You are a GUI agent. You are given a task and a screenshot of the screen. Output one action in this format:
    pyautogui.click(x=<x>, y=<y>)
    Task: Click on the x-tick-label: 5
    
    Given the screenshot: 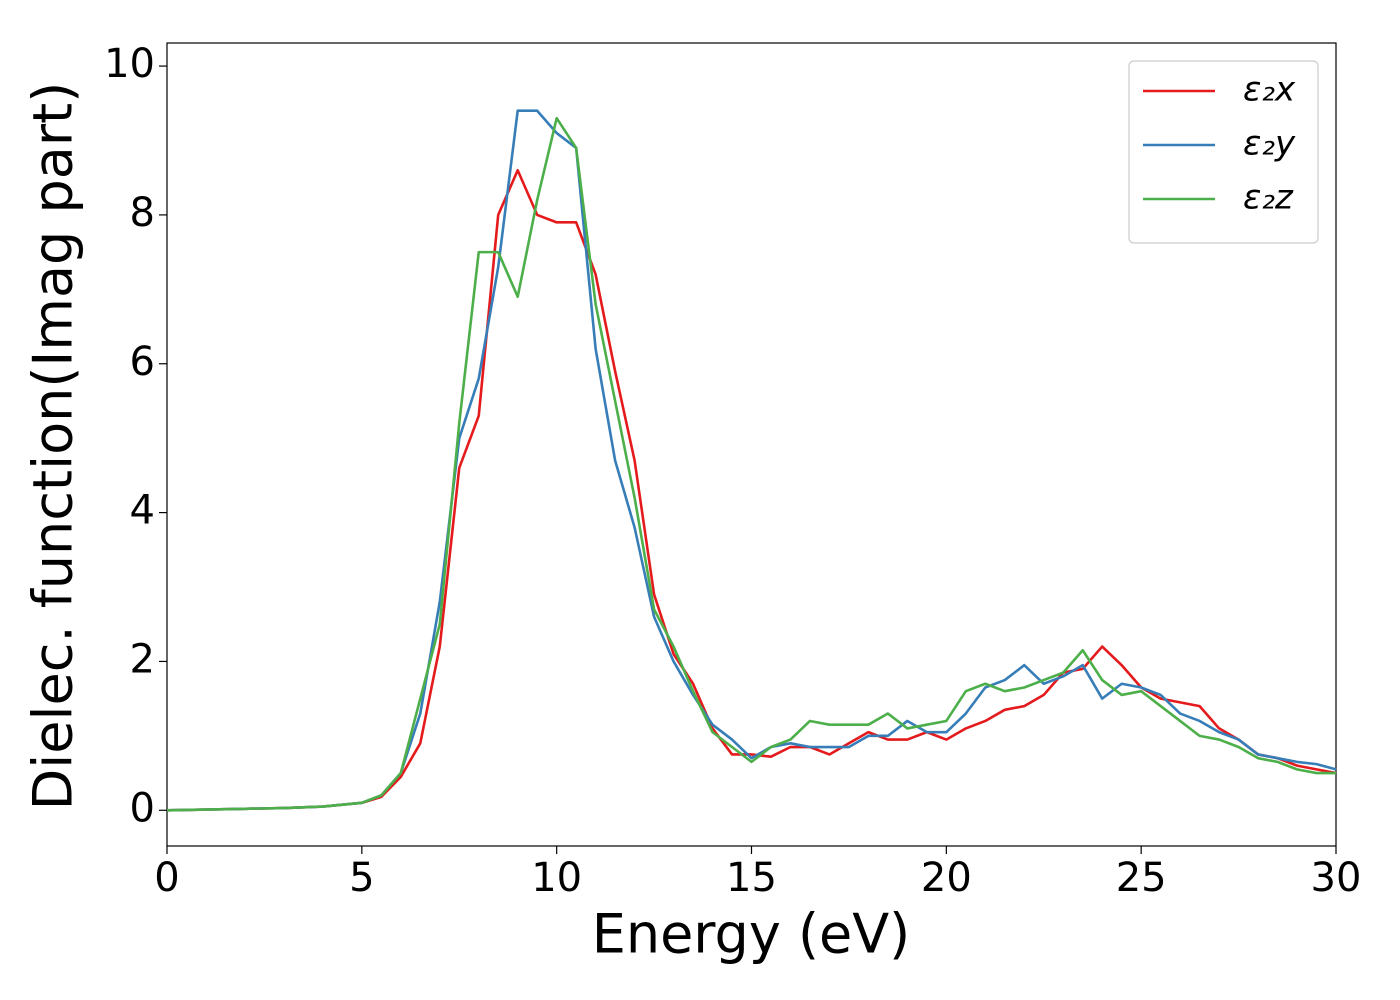 What is the action you would take?
    pyautogui.click(x=361, y=878)
    